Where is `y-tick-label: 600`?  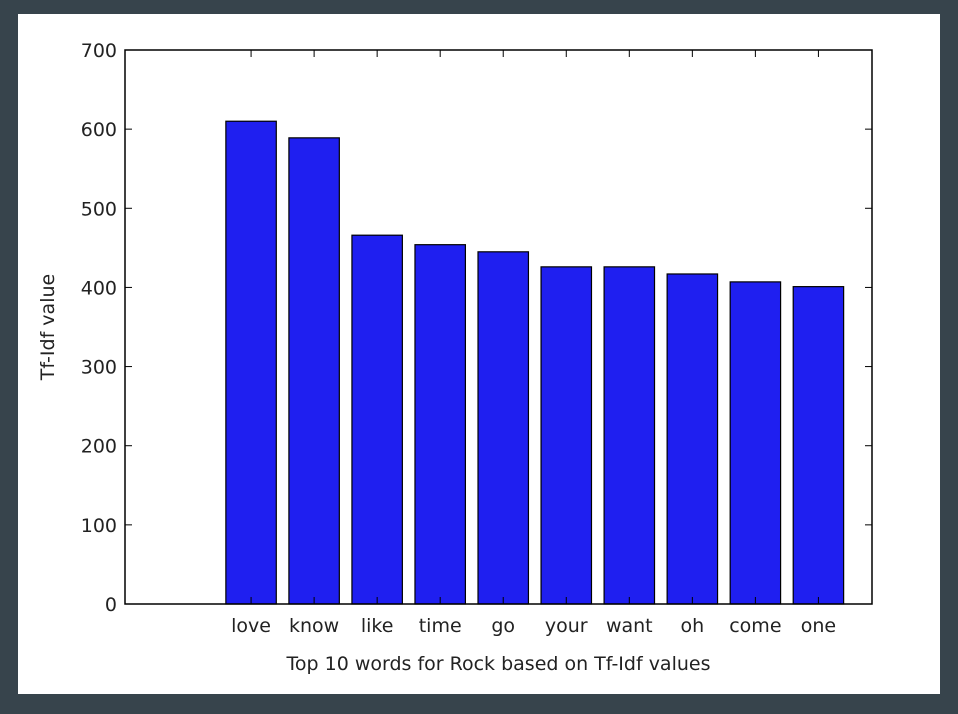 y-tick-label: 600 is located at coordinates (99, 130).